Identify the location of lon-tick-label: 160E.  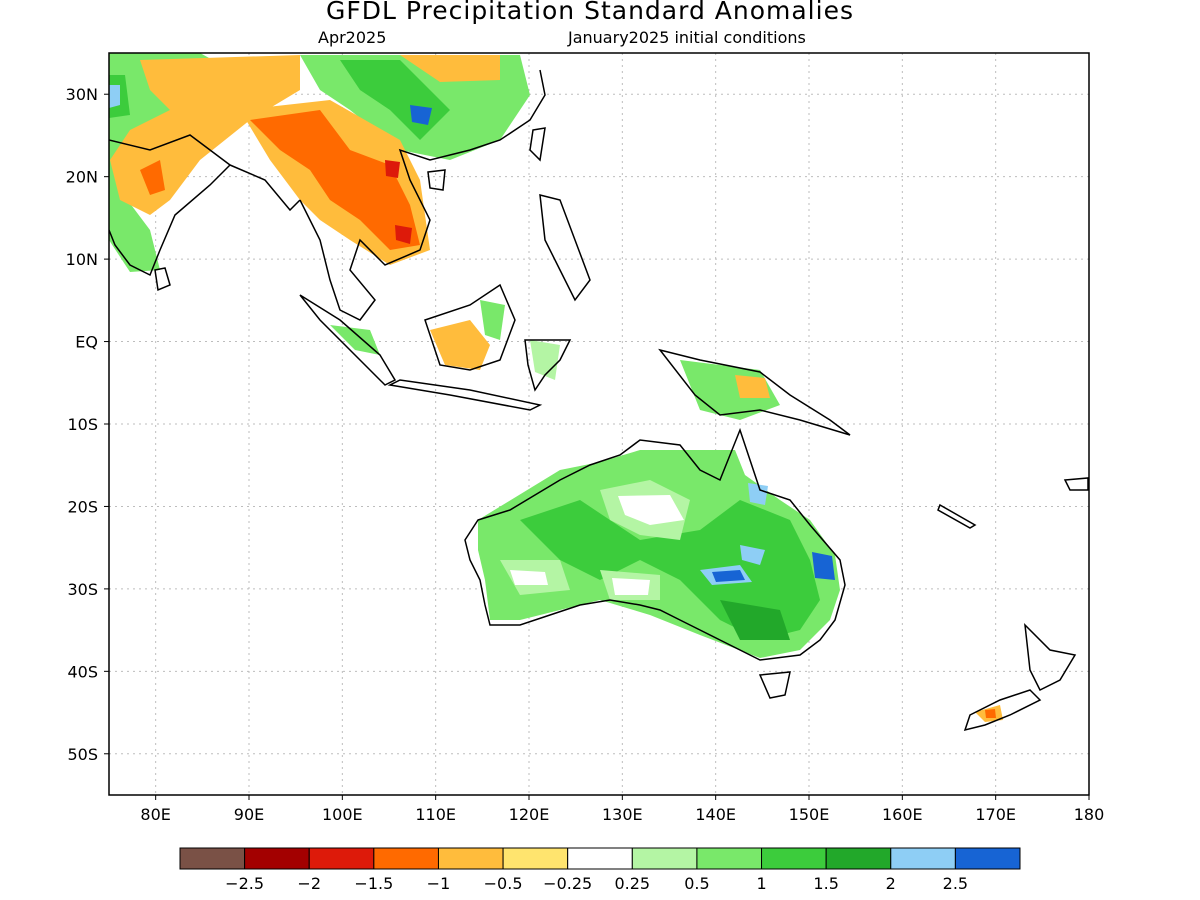
(902, 814).